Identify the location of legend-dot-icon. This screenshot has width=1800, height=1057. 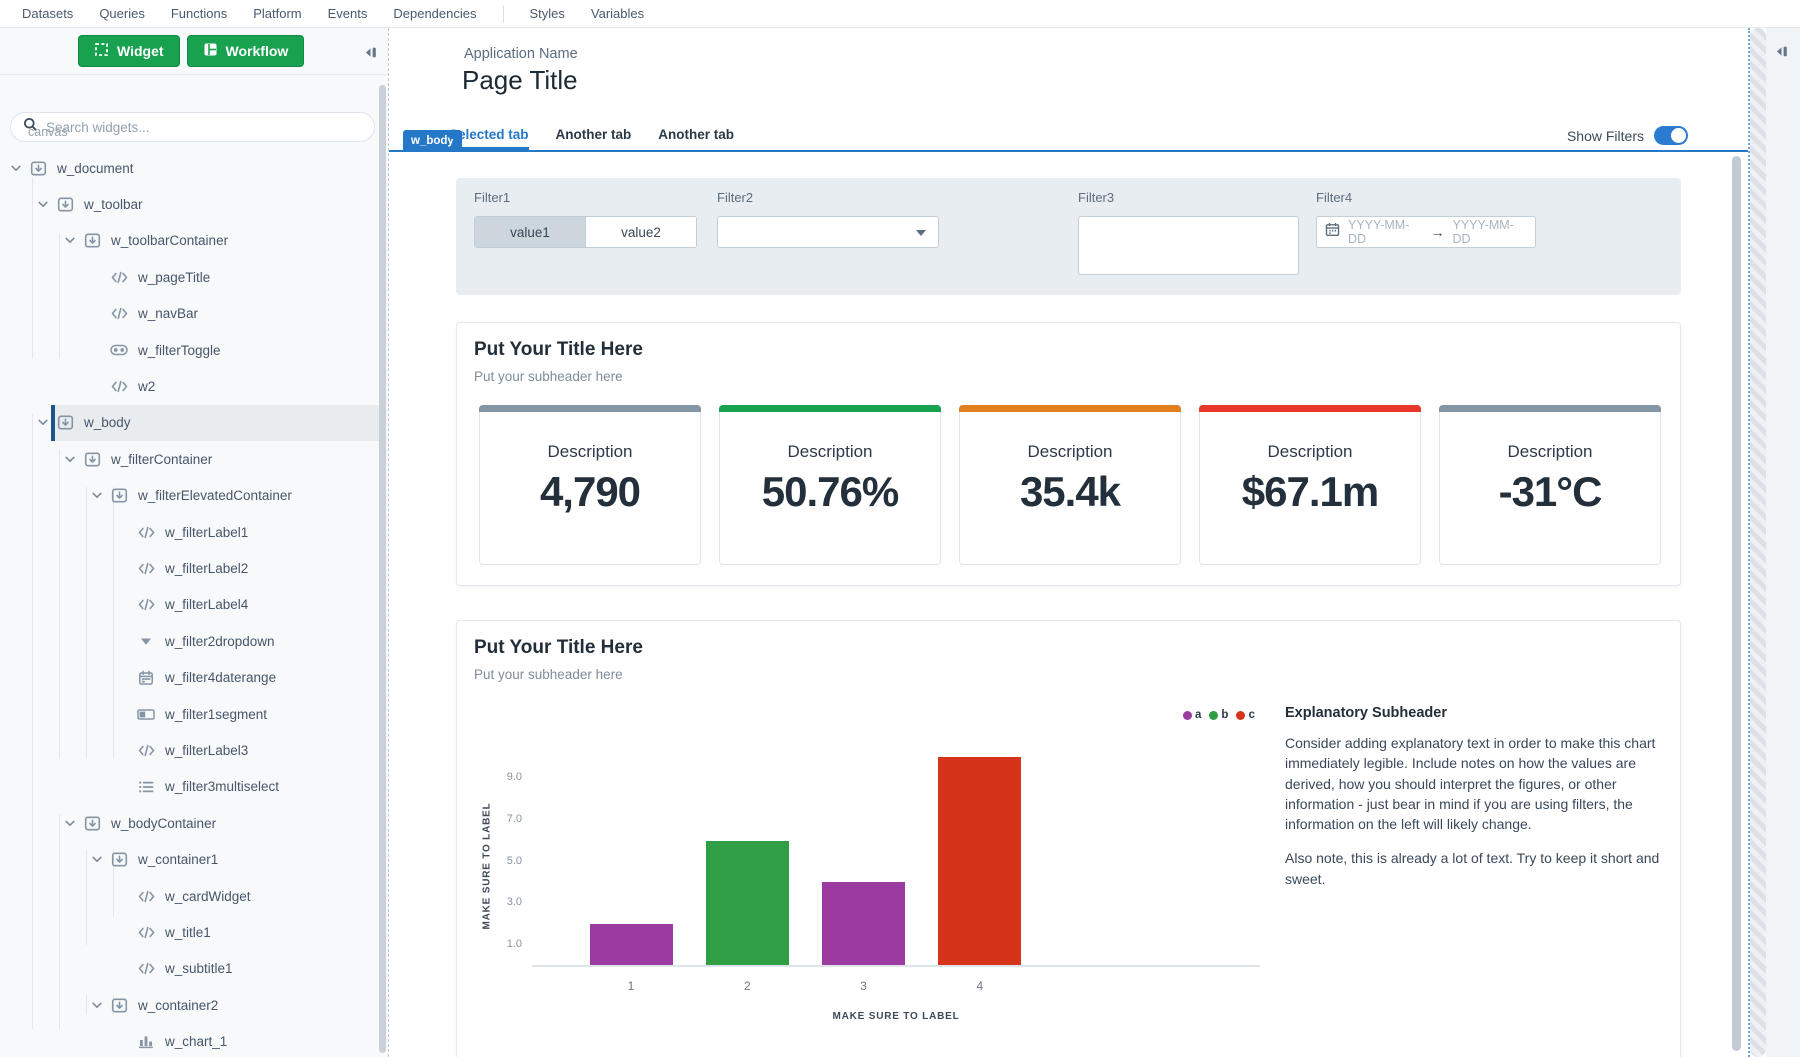
(1187, 715).